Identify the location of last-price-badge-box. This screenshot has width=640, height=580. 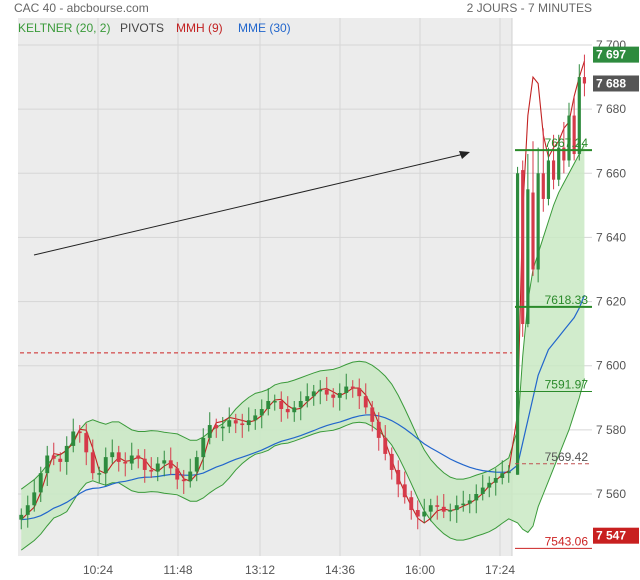
(616, 83).